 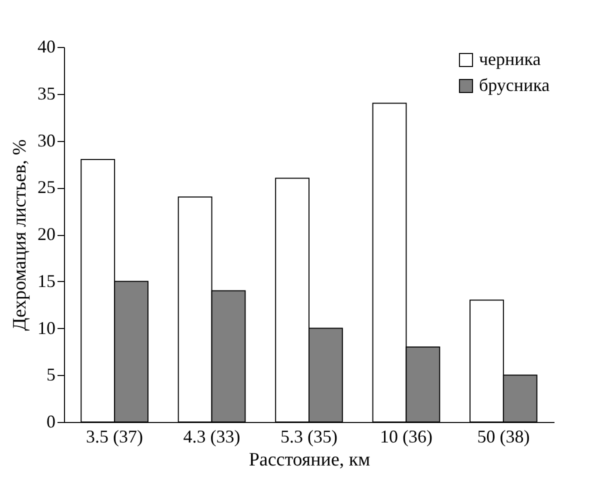 What do you see at coordinates (115, 436) in the screenshot?
I see `x-tick-label: 3.5 (37)` at bounding box center [115, 436].